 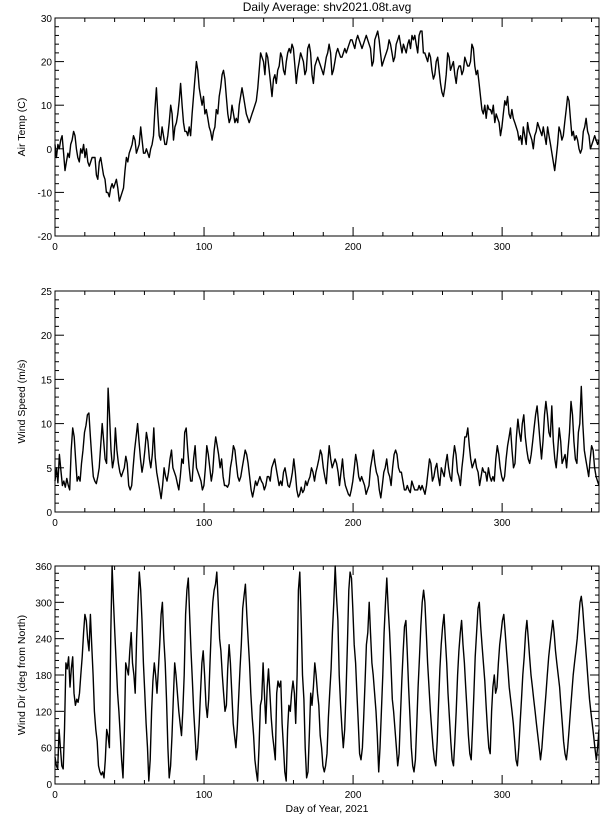 What do you see at coordinates (502, 247) in the screenshot?
I see `air-temp-x-tick-label: 300` at bounding box center [502, 247].